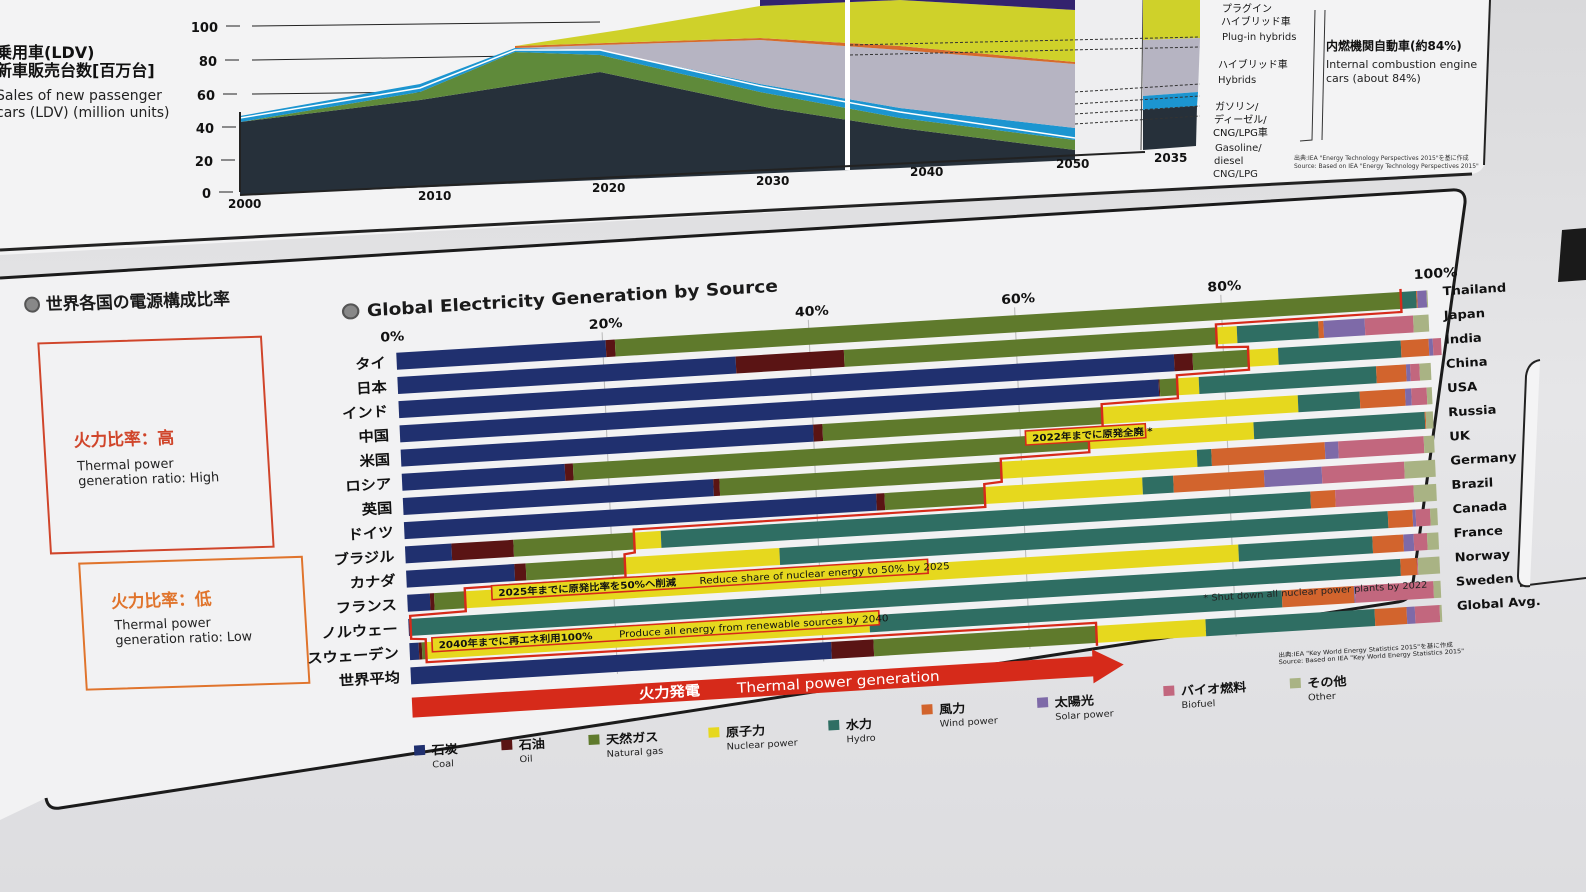 Image resolution: width=1586 pixels, height=892 pixels. What do you see at coordinates (1169, 691) in the screenshot?
I see `legend-swatch-biofuel` at bounding box center [1169, 691].